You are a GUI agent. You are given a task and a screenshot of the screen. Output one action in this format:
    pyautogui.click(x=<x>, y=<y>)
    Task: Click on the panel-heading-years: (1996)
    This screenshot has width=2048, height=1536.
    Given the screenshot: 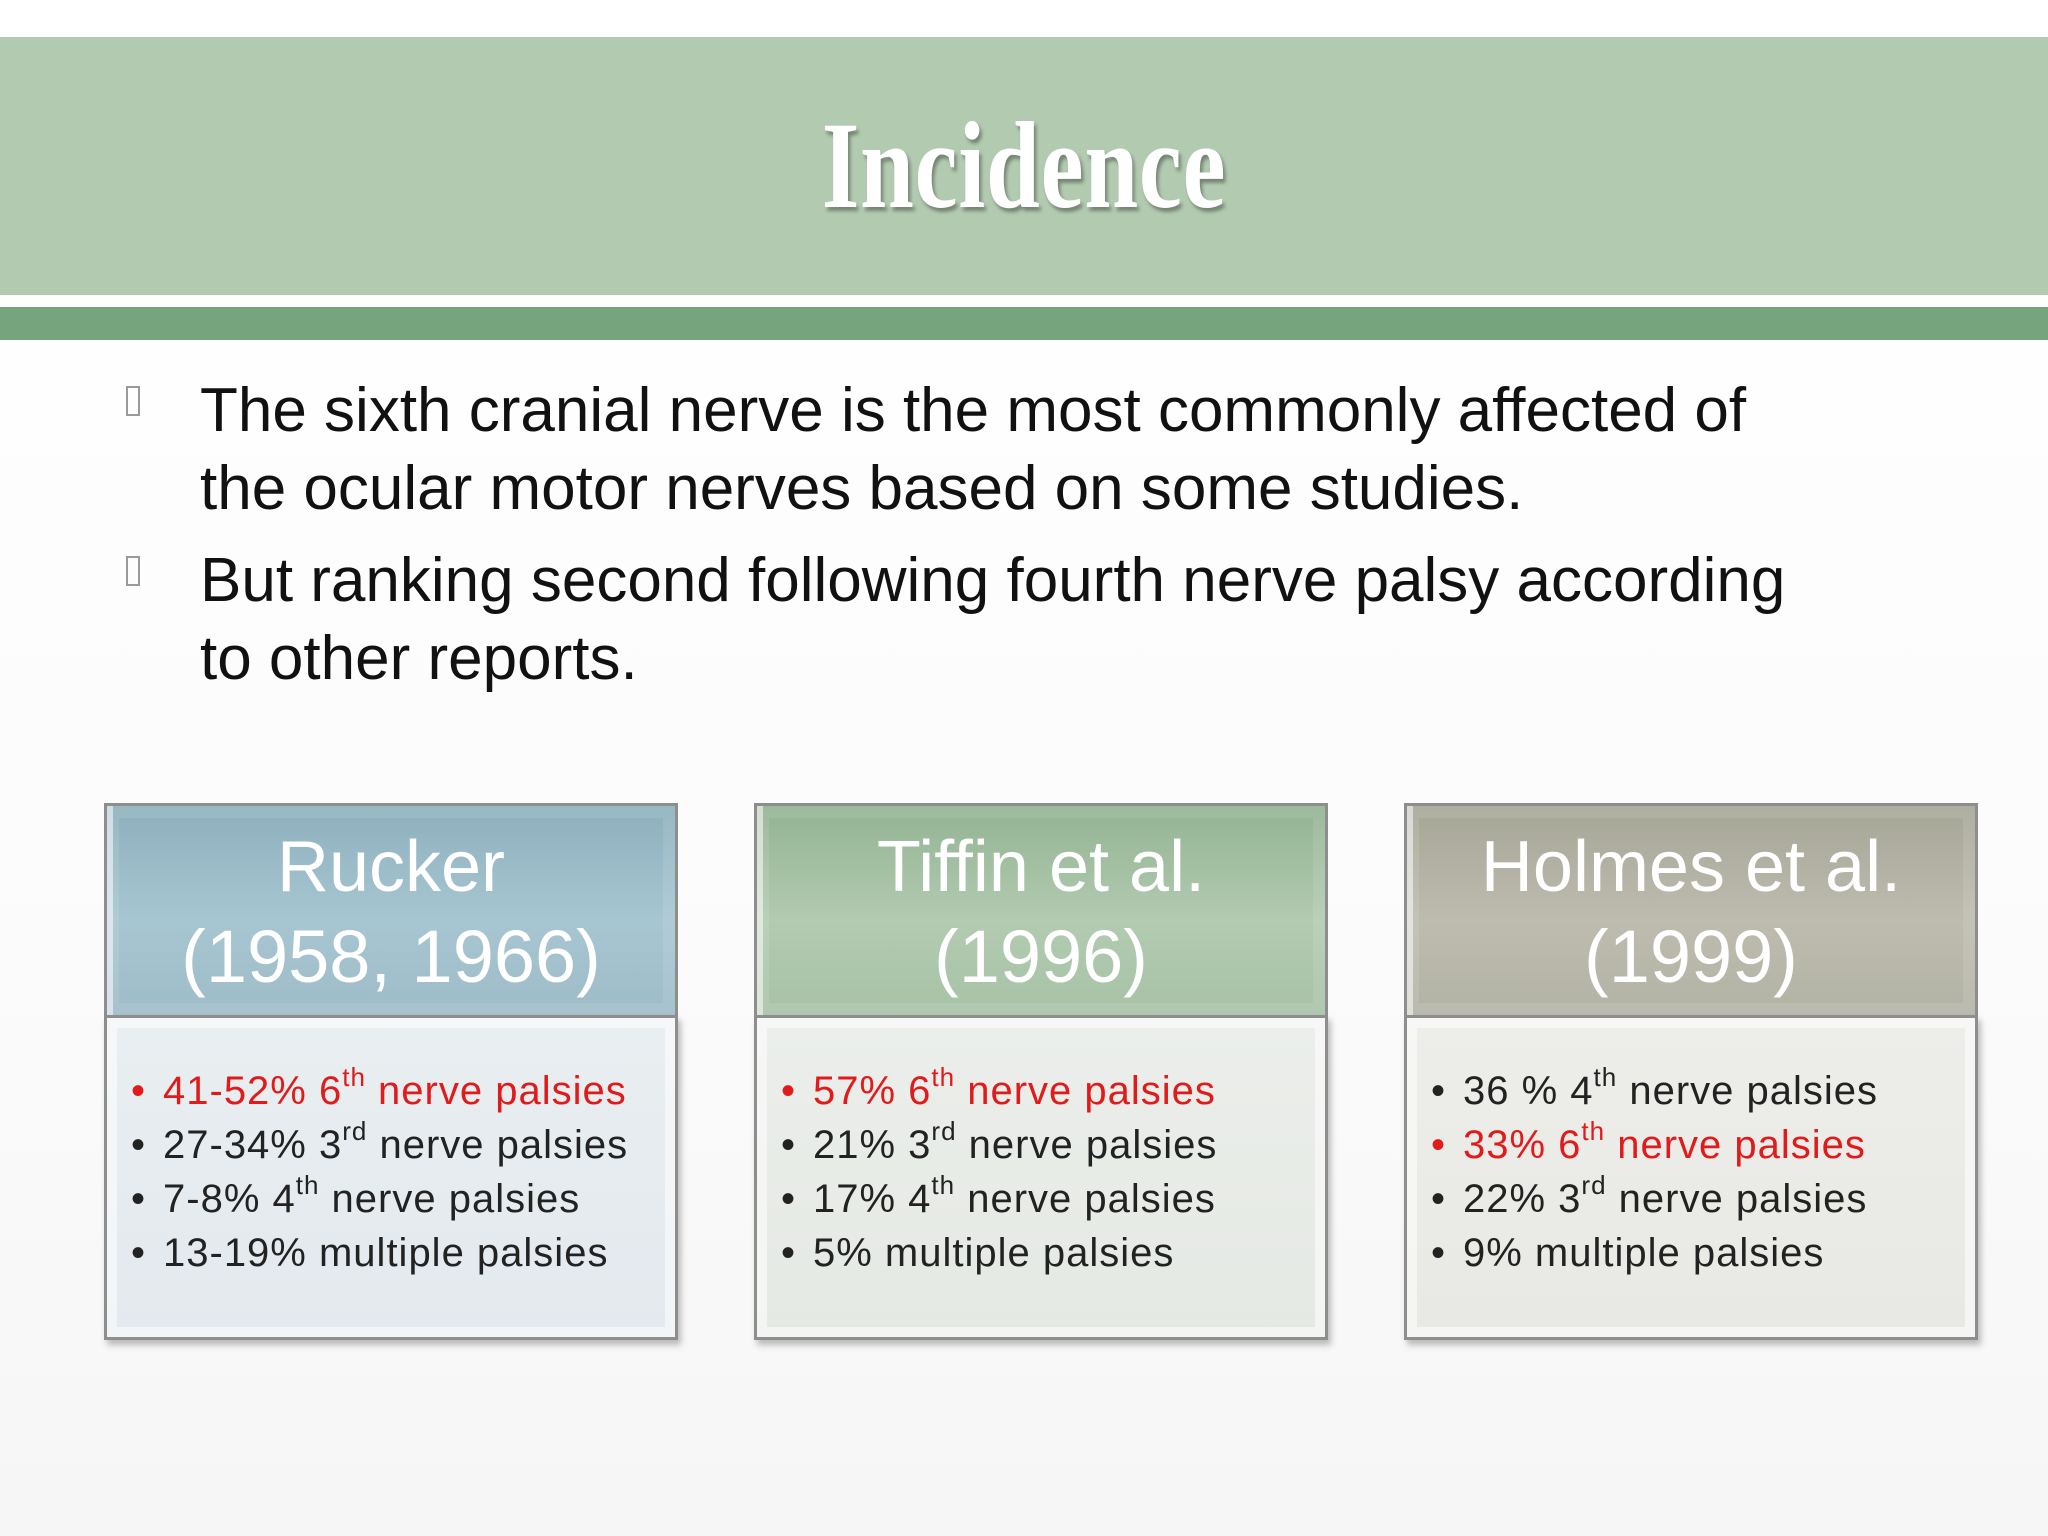 What is the action you would take?
    pyautogui.click(x=1041, y=956)
    